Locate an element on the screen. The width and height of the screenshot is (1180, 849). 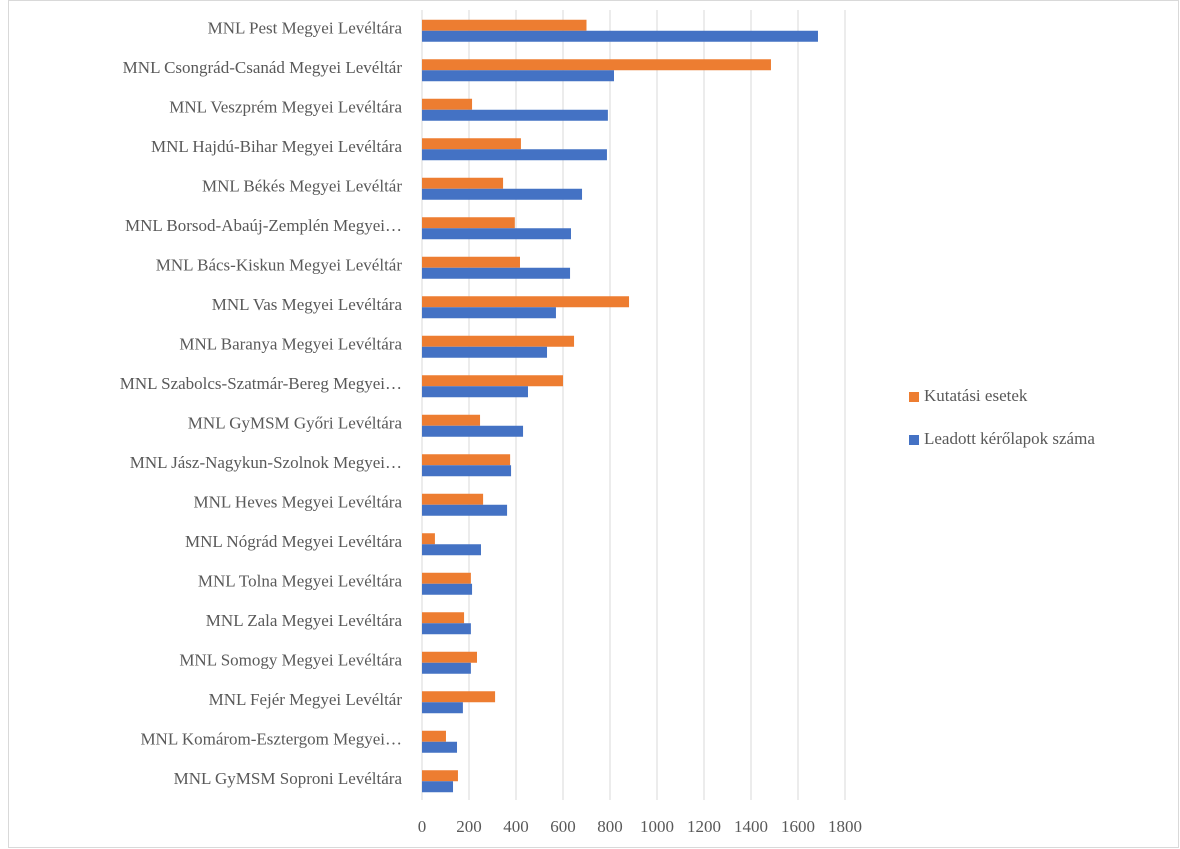
y-tick-label: MNL Pest Megyei Levéltára is located at coordinates (305, 28).